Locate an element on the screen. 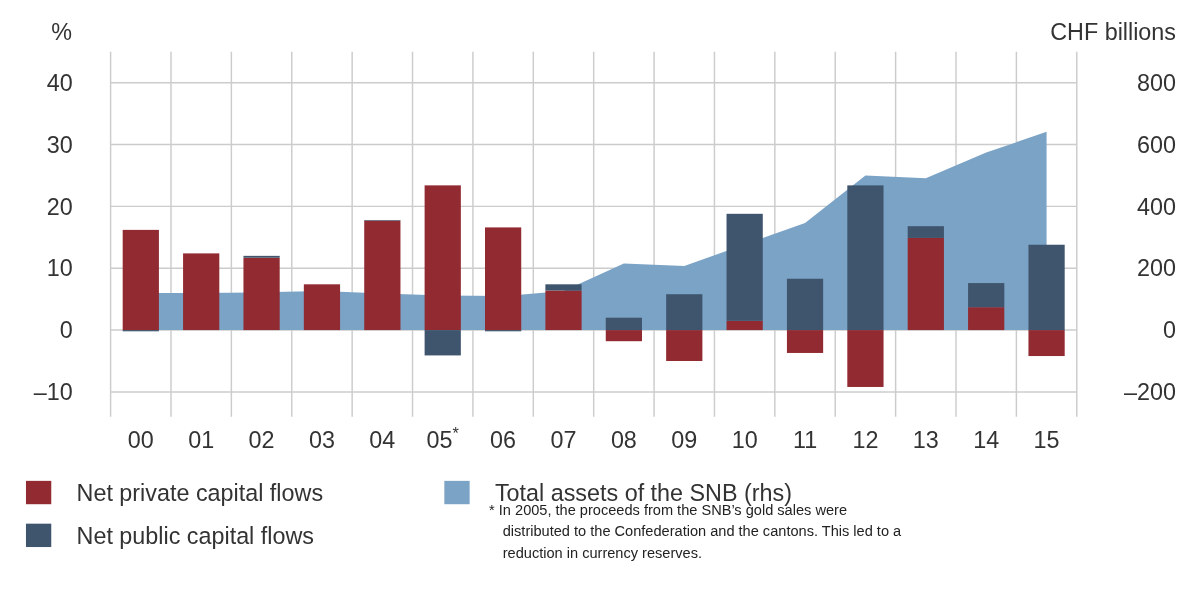 The image size is (1201, 592). x-tick-label: 13 is located at coordinates (925, 439).